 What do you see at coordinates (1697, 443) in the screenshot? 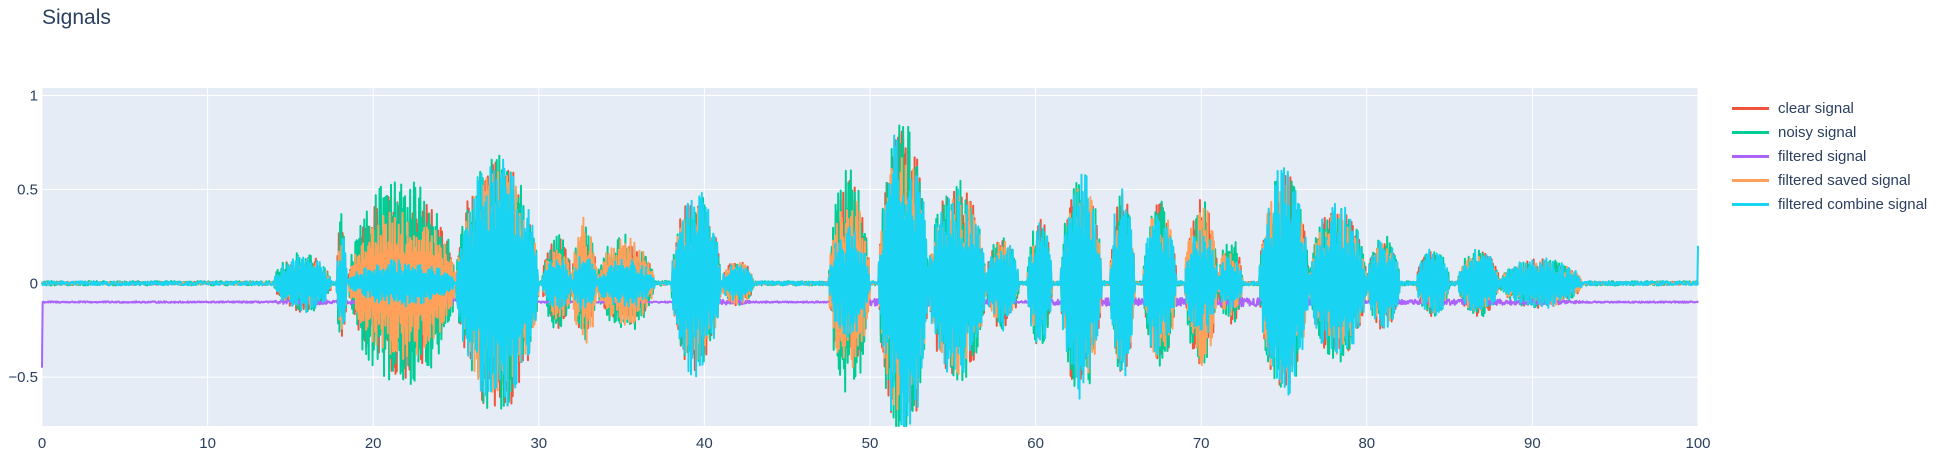
I see `x-tick-label: 100` at bounding box center [1697, 443].